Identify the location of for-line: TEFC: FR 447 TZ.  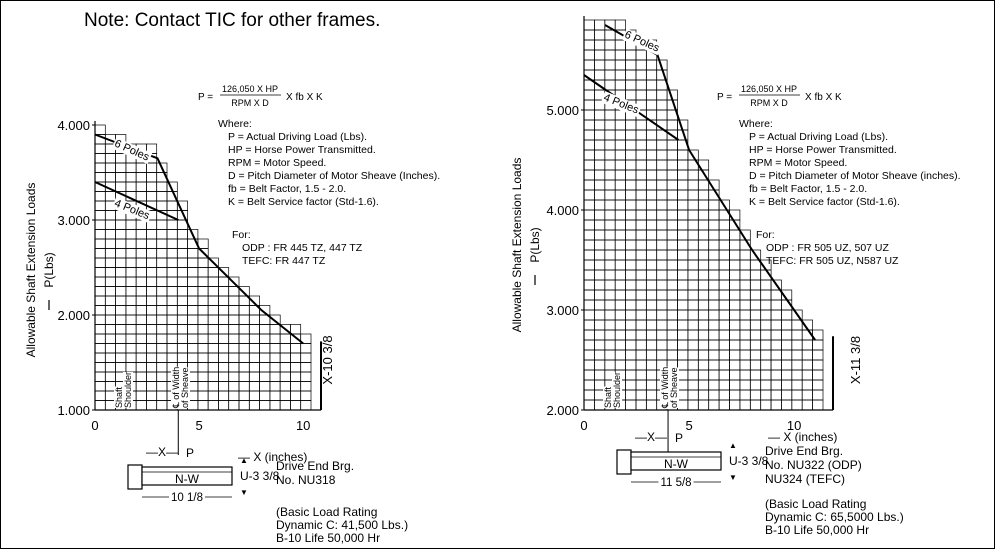
(284, 261).